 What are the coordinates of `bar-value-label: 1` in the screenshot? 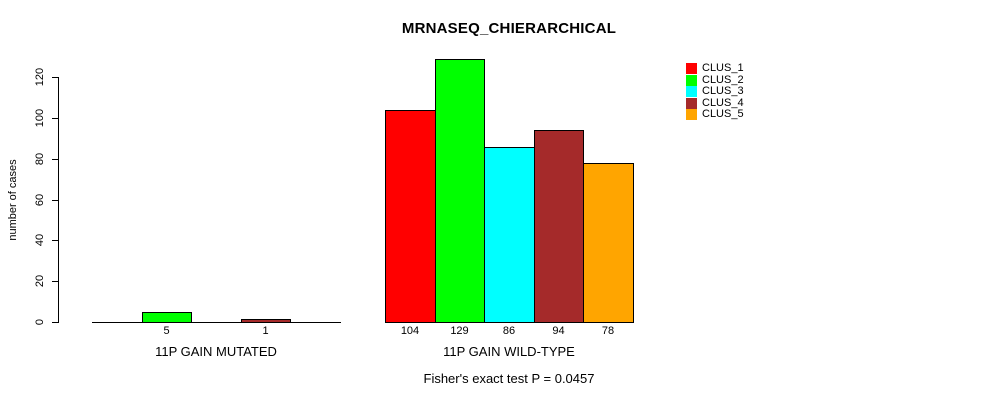 It's located at (265, 331).